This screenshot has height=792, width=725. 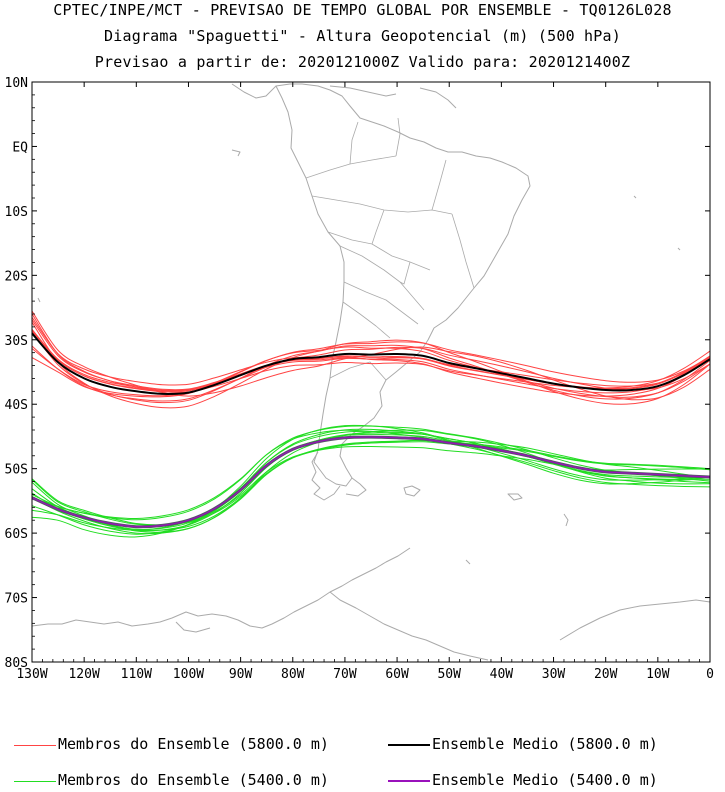 I want to click on x-tick-label: 50W, so click(x=449, y=674).